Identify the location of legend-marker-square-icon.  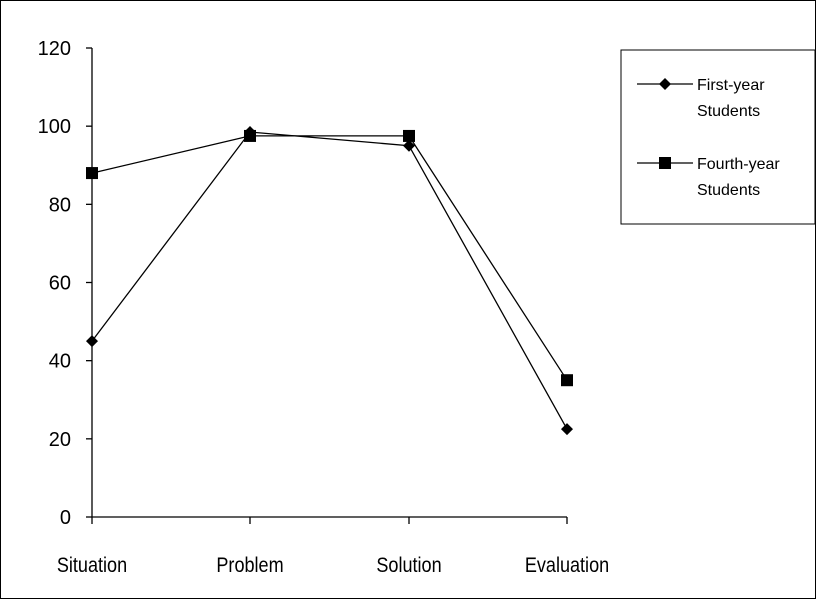
(665, 163).